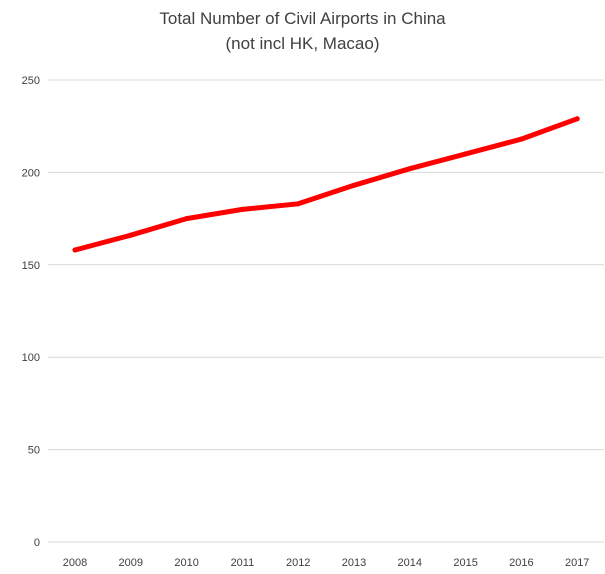  I want to click on data-point-2011, so click(242, 209).